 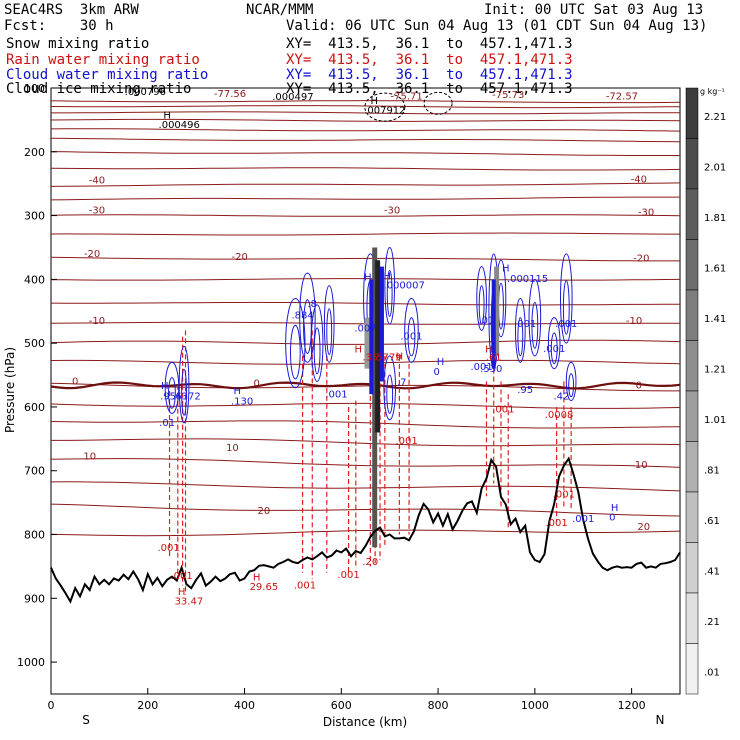 I want to click on init-time: Init: 00 UTC Sat 03 Aug 13, so click(x=594, y=10).